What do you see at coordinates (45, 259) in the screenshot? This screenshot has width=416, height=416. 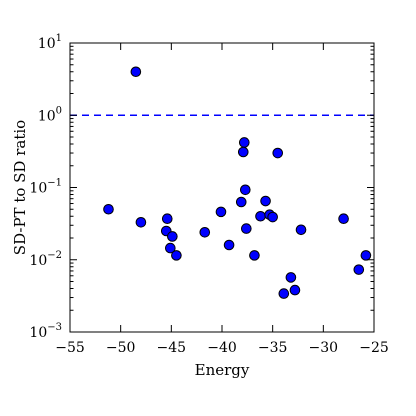 I see `y-tick-label: 10⁻²` at bounding box center [45, 259].